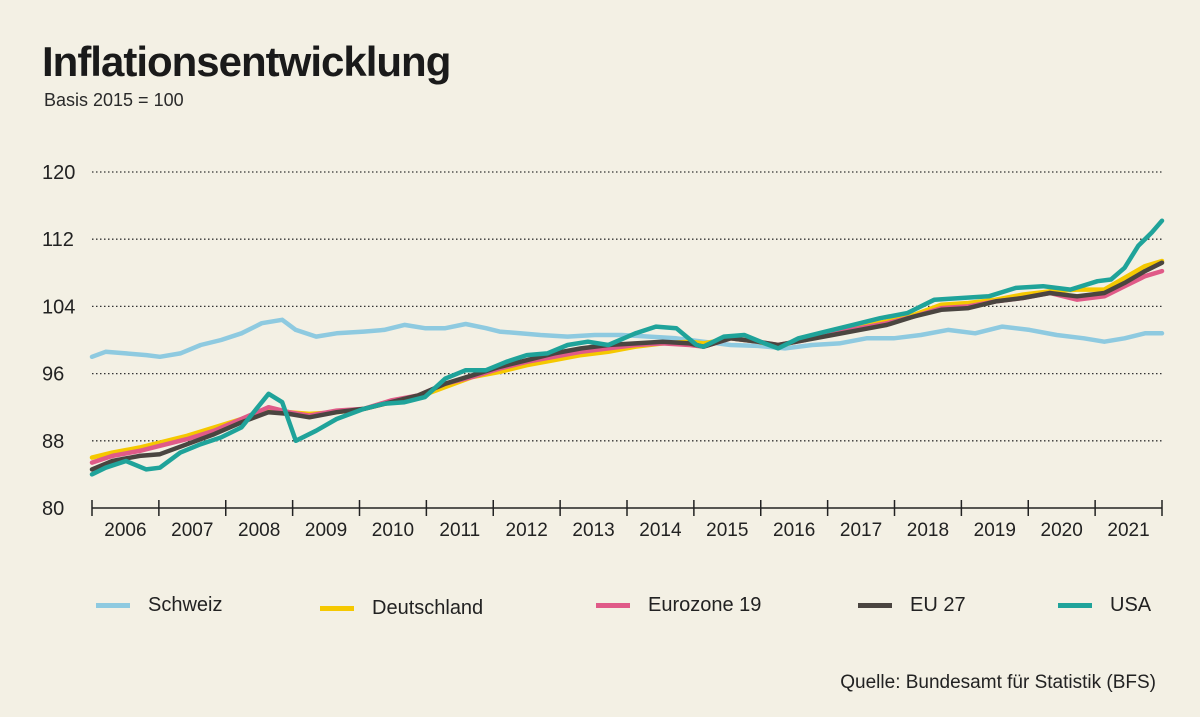 The image size is (1200, 717). What do you see at coordinates (1075, 605) in the screenshot?
I see `legend-swatch-usa` at bounding box center [1075, 605].